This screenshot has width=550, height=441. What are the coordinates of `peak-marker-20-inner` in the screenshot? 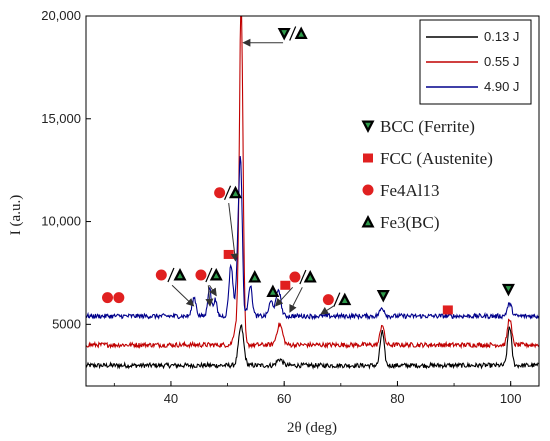 It's located at (508, 289).